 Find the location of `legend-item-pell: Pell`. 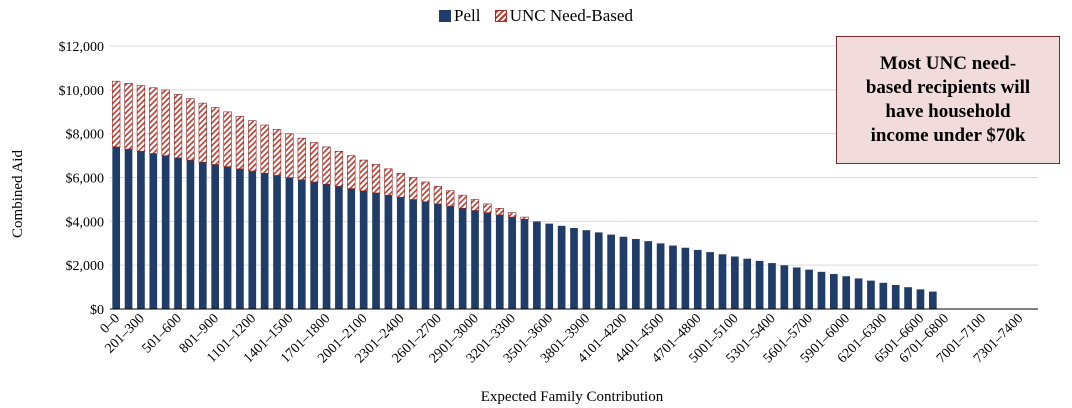

legend-item-pell: Pell is located at coordinates (459, 16).